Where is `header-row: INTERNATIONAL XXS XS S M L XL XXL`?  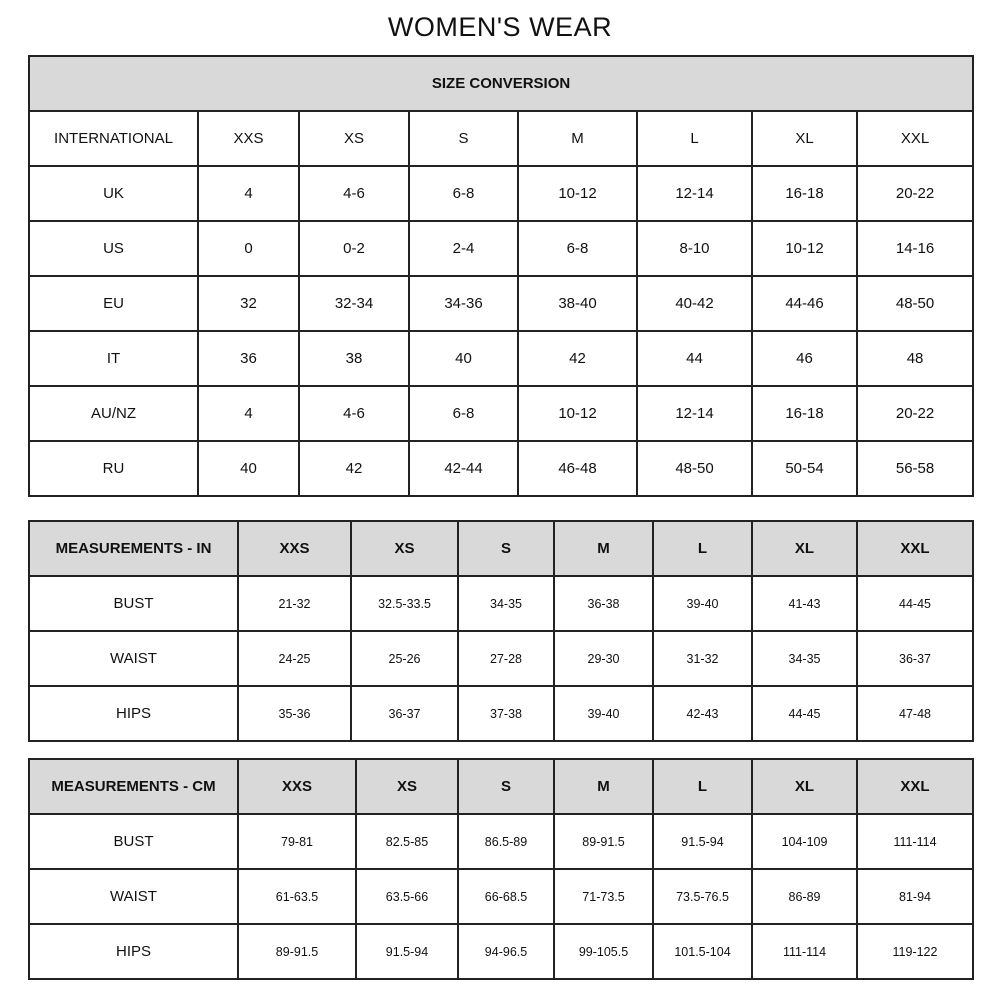
header-row: INTERNATIONAL XXS XS S M L XL XXL is located at coordinates (501, 138).